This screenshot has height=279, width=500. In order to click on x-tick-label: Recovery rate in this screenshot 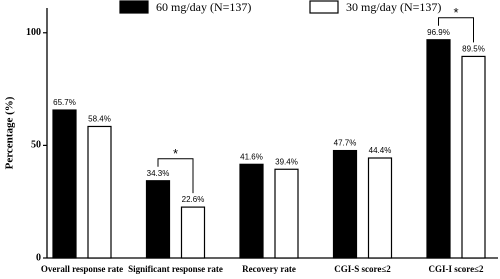, I will do `click(269, 269)`.